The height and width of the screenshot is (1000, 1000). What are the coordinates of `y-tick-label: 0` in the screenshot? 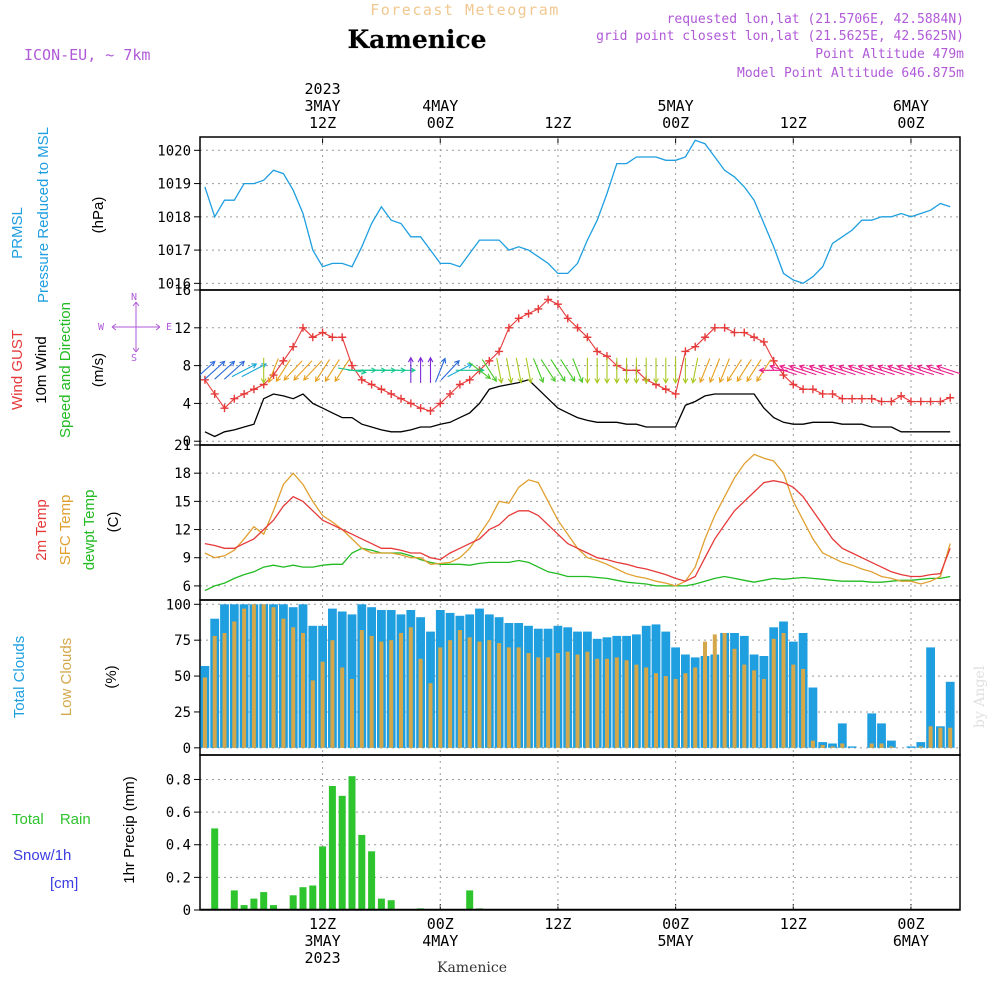 It's located at (187, 911).